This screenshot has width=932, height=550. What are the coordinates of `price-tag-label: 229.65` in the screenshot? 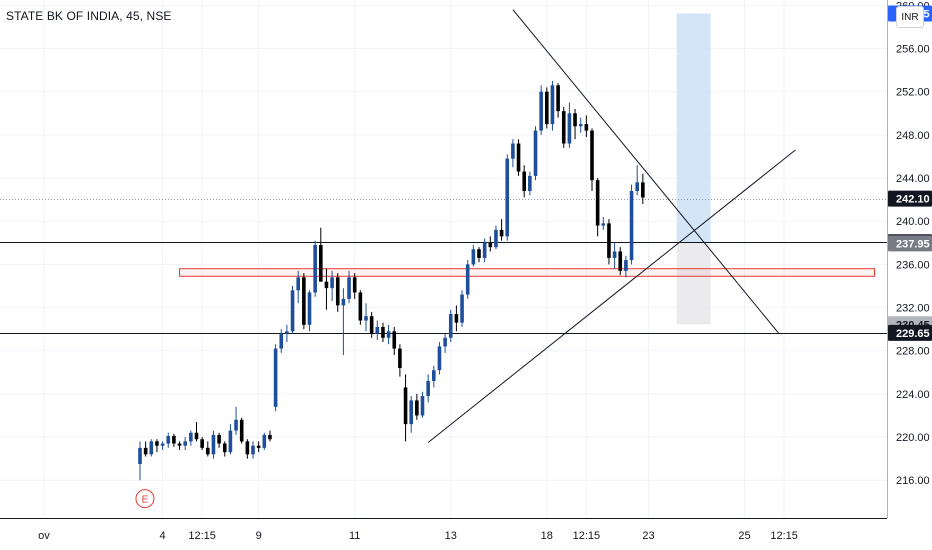 It's located at (913, 334).